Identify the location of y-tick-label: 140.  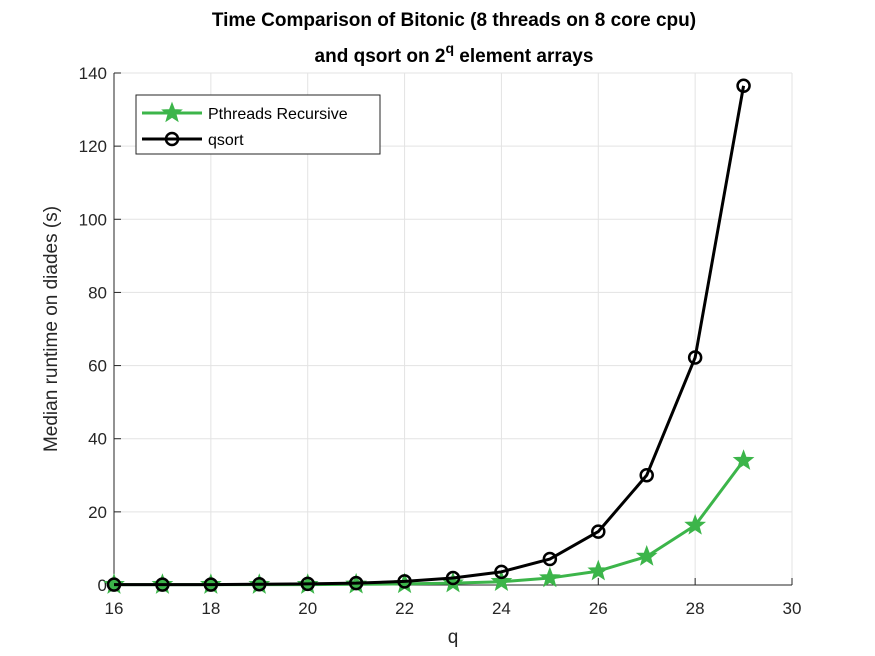
(93, 73).